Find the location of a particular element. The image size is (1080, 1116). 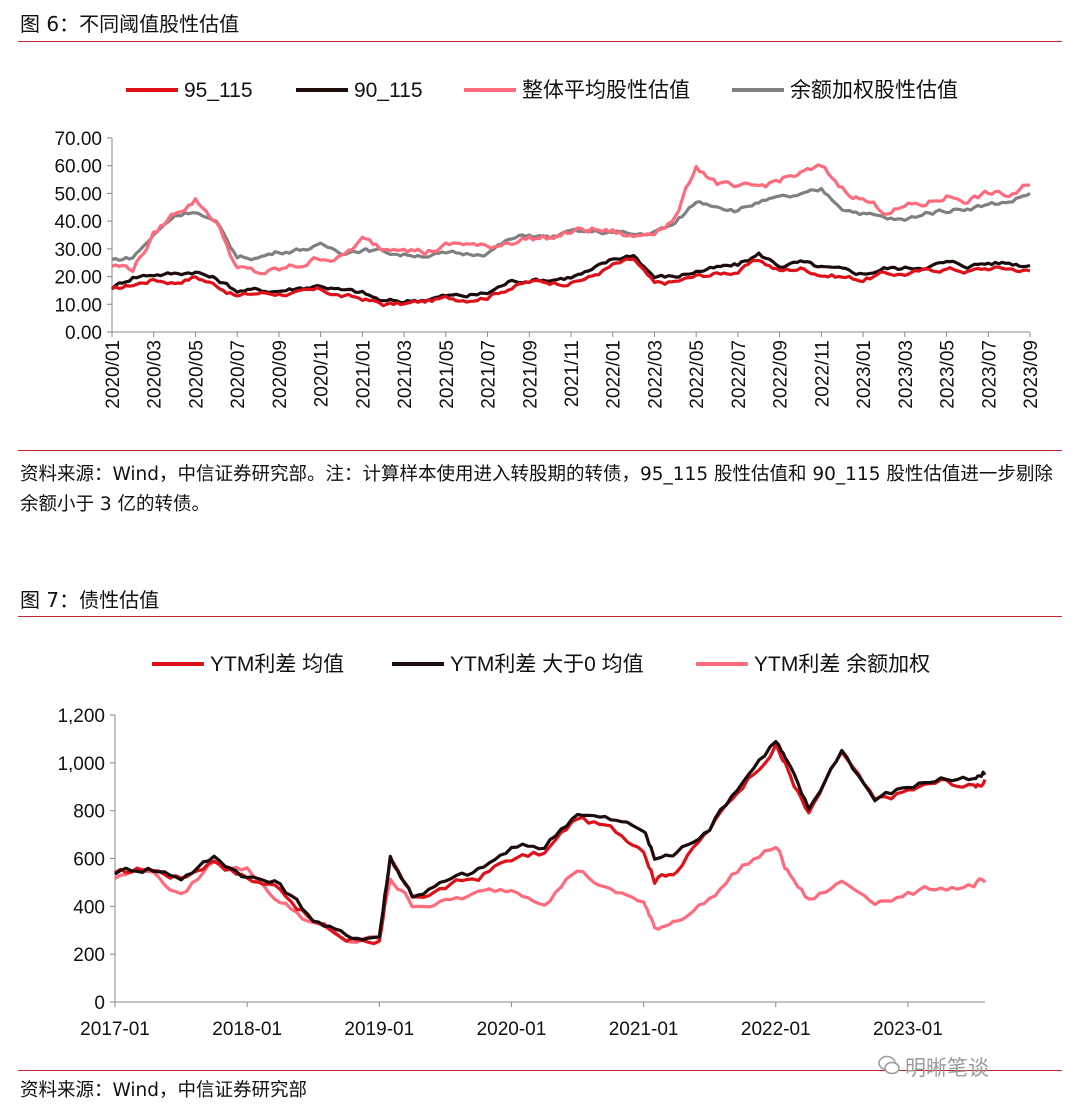

x-tick-label-14: 2022/05 is located at coordinates (697, 374).